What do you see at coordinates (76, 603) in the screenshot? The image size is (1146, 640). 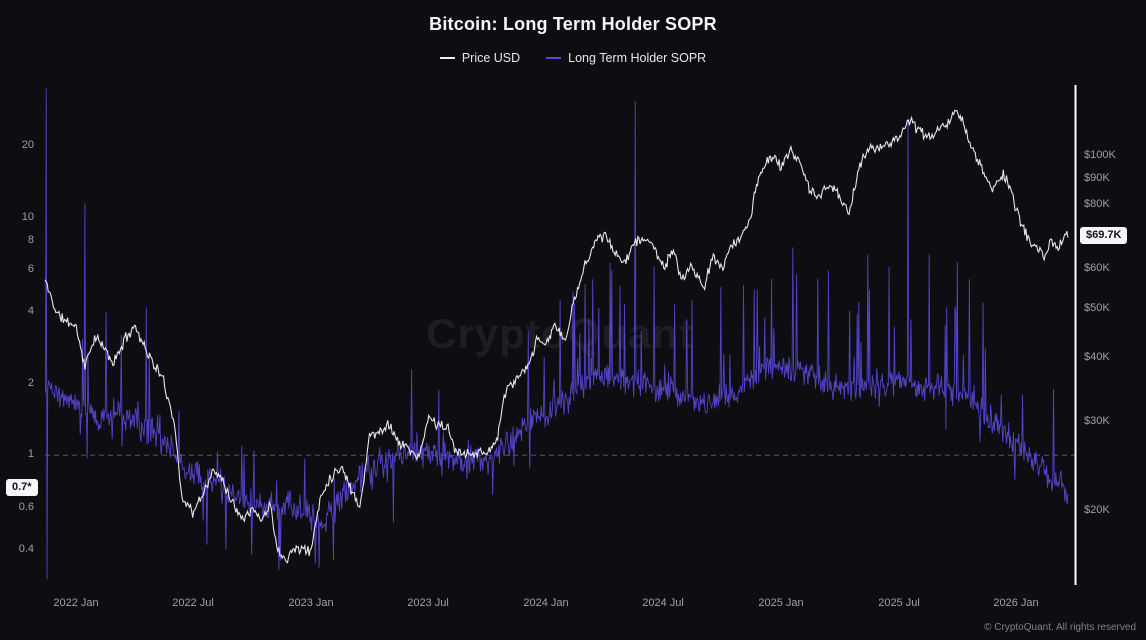 I see `x-axis-tick-label: 2022 Jan` at bounding box center [76, 603].